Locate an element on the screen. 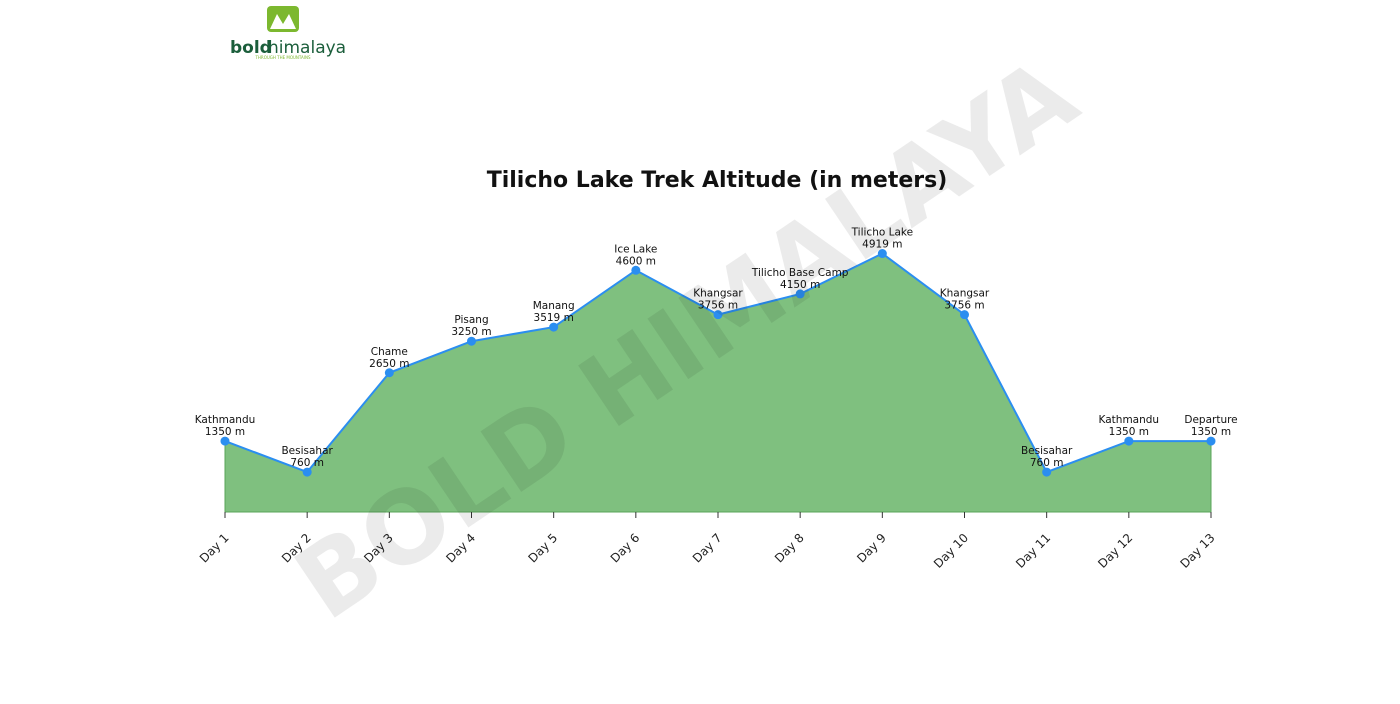 The width and height of the screenshot is (1400, 704). logo-tagline: THROUGH THE MOUNTAINS is located at coordinates (282, 57).